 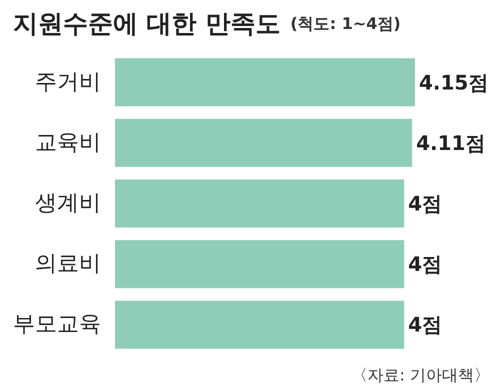 I want to click on y-tick-label: 주거비, so click(x=68, y=82).